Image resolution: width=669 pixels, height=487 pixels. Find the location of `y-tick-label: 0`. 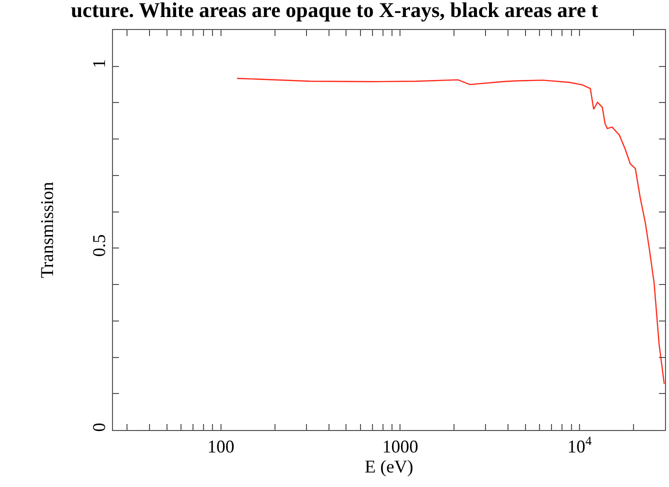

y-tick-label: 0 is located at coordinates (98, 427).